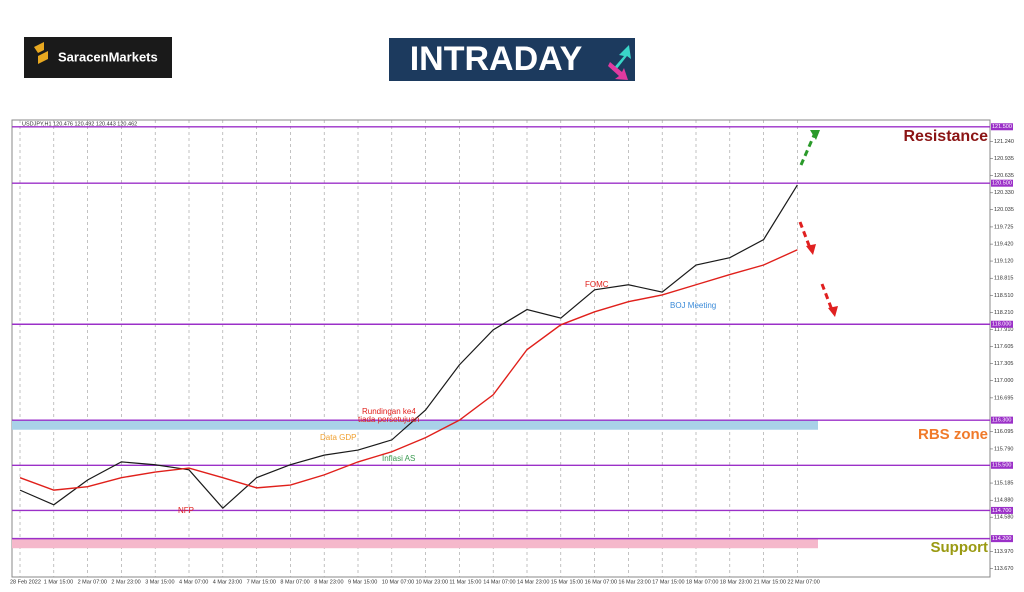 Image resolution: width=1024 pixels, height=592 pixels. I want to click on x-tick-label: 21 Mar 15:00, so click(770, 582).